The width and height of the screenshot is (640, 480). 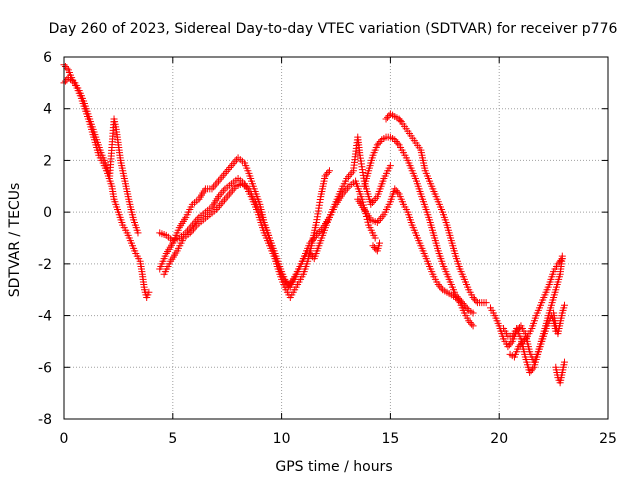 I want to click on y-tick-label: 2, so click(x=47, y=161).